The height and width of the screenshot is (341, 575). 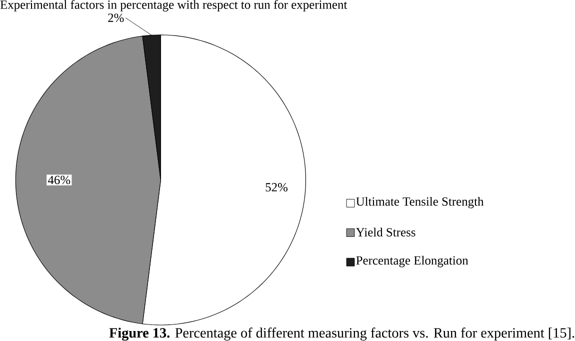 What do you see at coordinates (386, 232) in the screenshot?
I see `legend-label: Yield Stress` at bounding box center [386, 232].